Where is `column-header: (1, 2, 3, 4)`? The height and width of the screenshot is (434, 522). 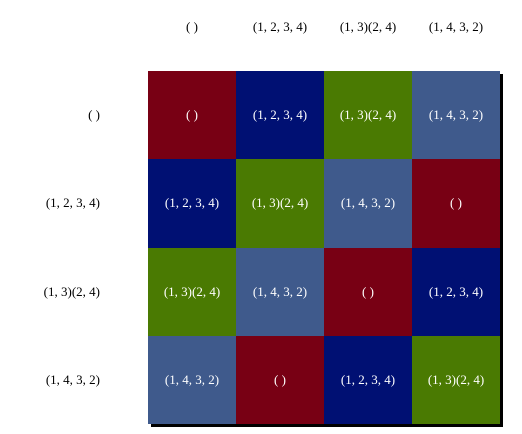 column-header: (1, 2, 3, 4) is located at coordinates (280, 26).